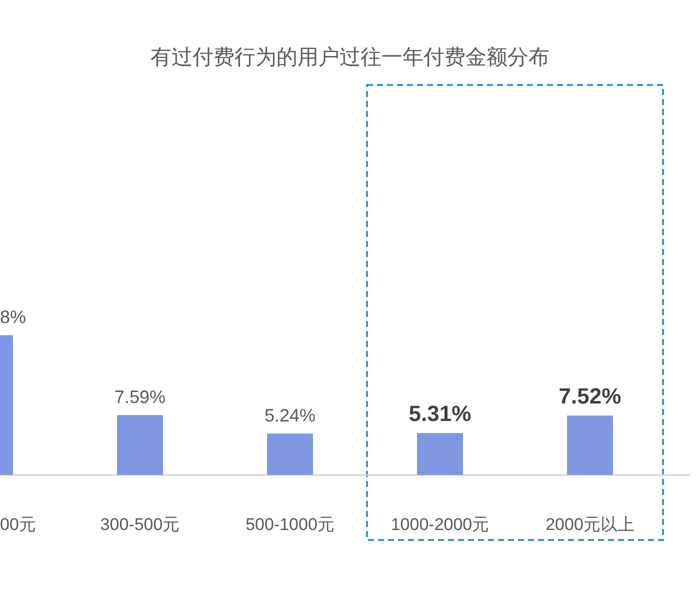 The image size is (700, 600). I want to click on data-label: 5.31%, so click(440, 413).